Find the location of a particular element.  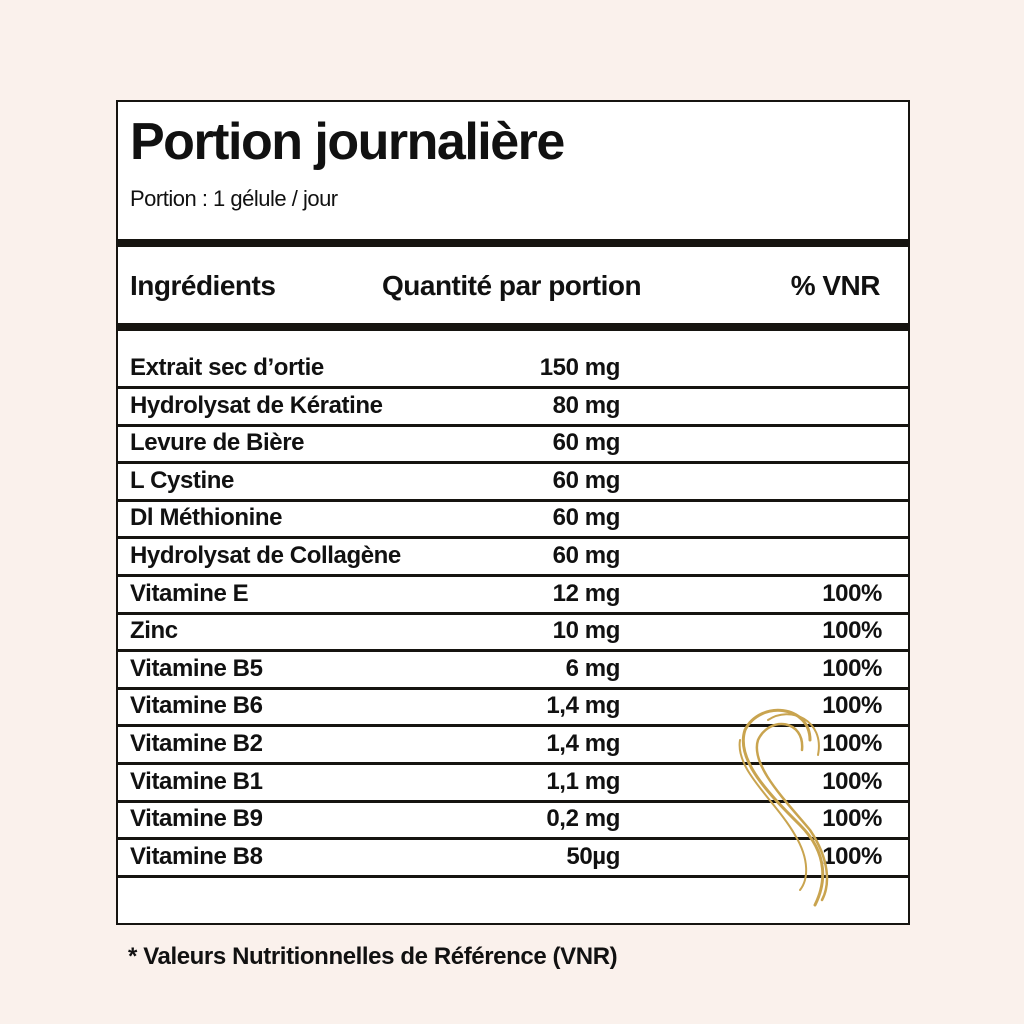

table-row: Extrait sec d’ortie 150 mg is located at coordinates (513, 360).